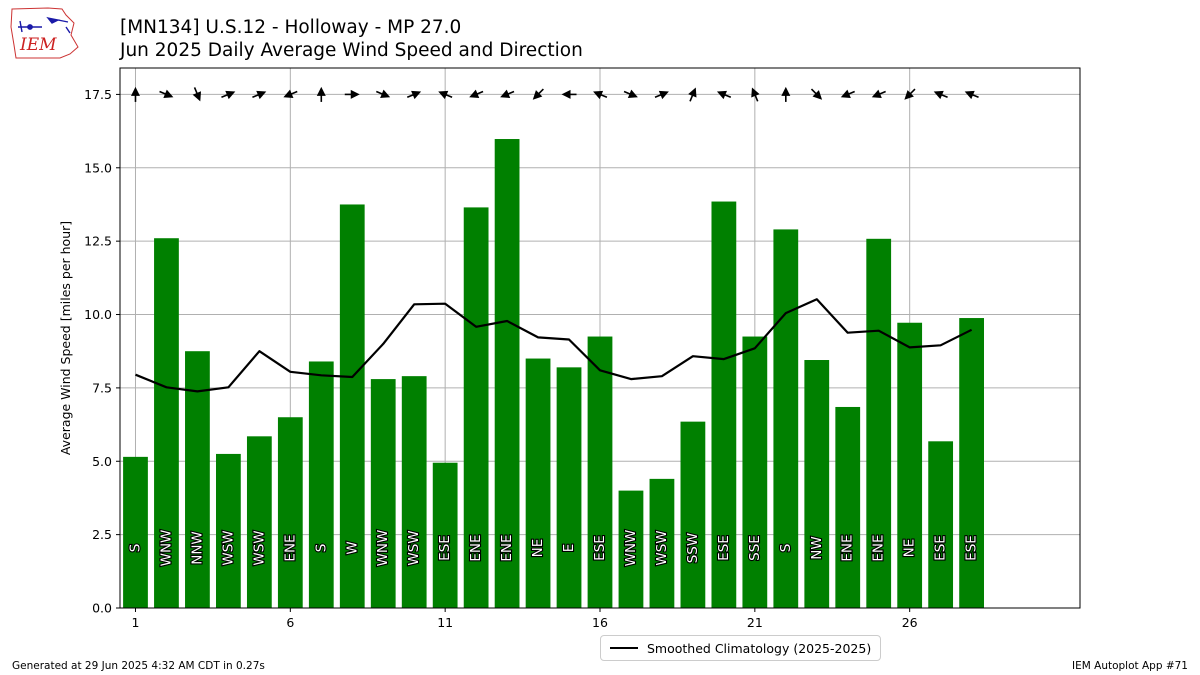  Describe the element at coordinates (759, 648) in the screenshot. I see `legend-label: Smoothed Climatology (2025-2025)` at that location.